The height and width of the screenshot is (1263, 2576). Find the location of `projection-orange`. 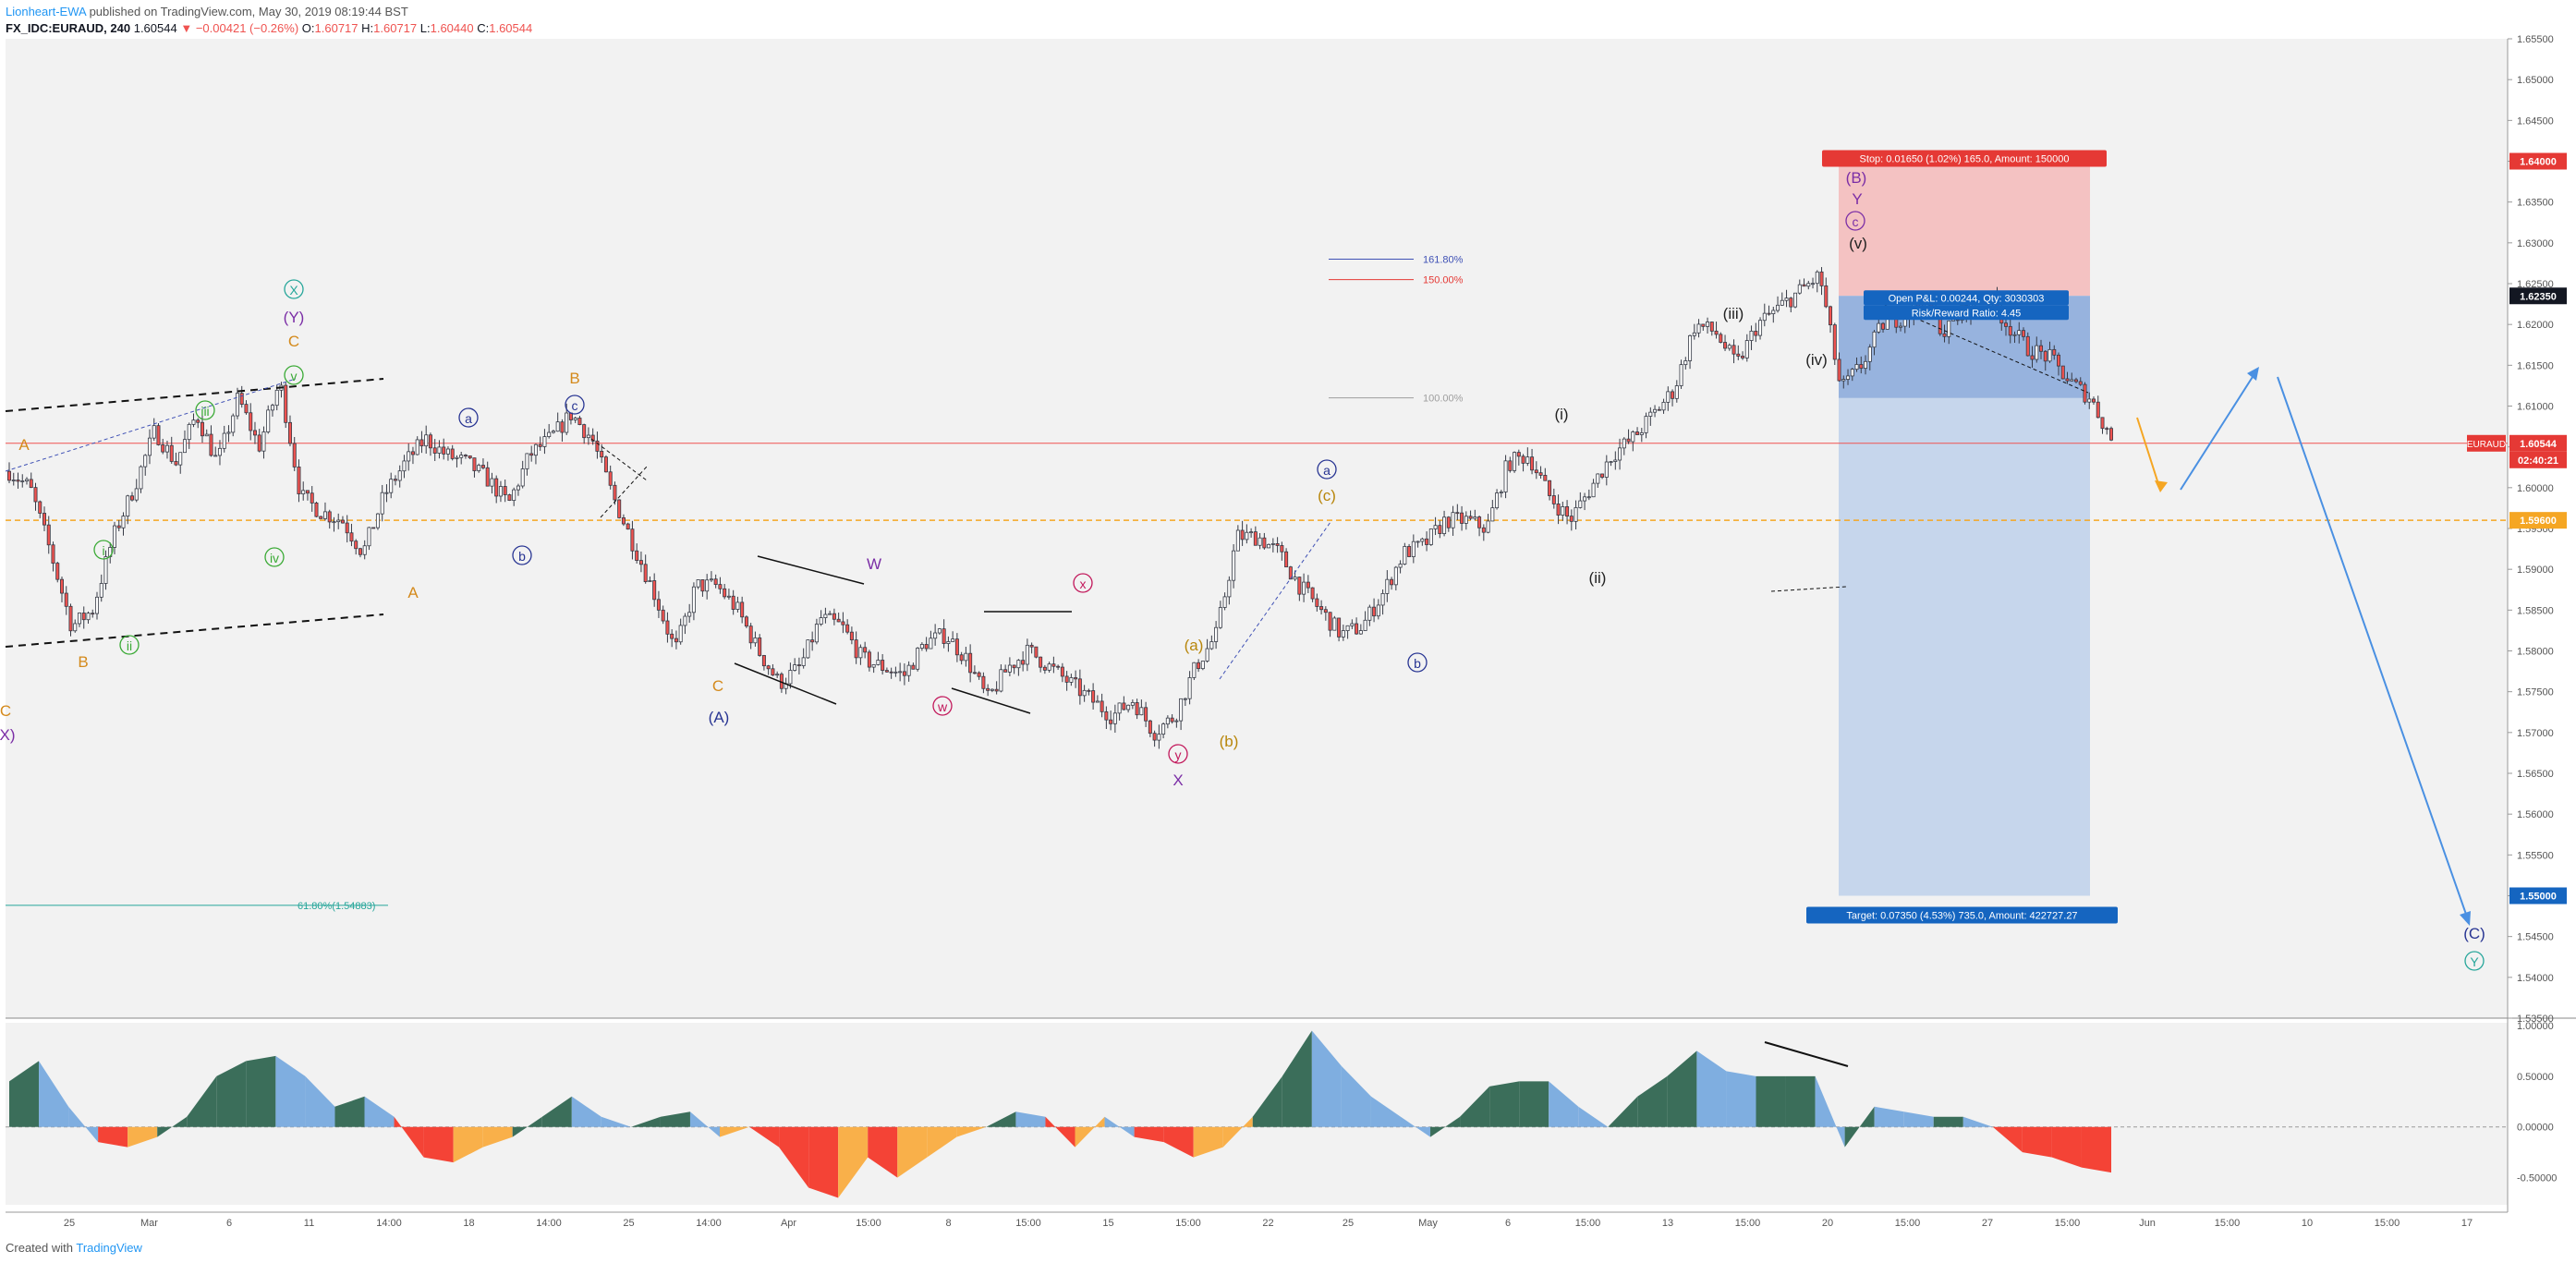

projection-orange is located at coordinates (2148, 454).